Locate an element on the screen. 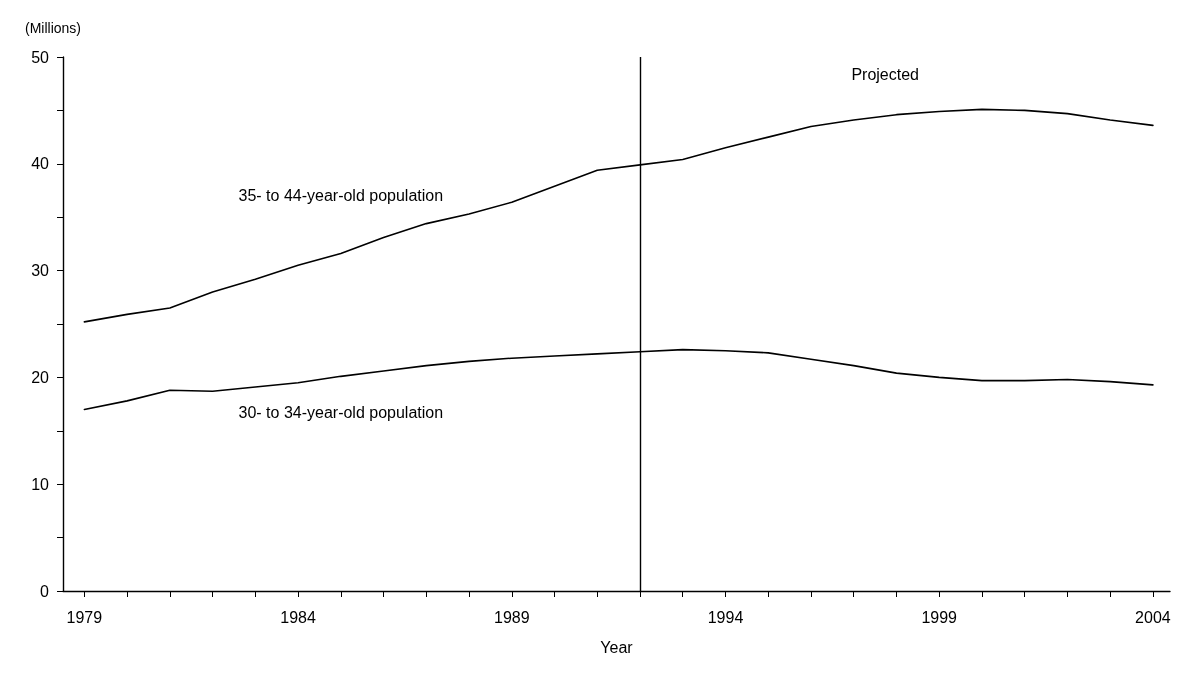  x-tick-label: 1979 is located at coordinates (84, 617).